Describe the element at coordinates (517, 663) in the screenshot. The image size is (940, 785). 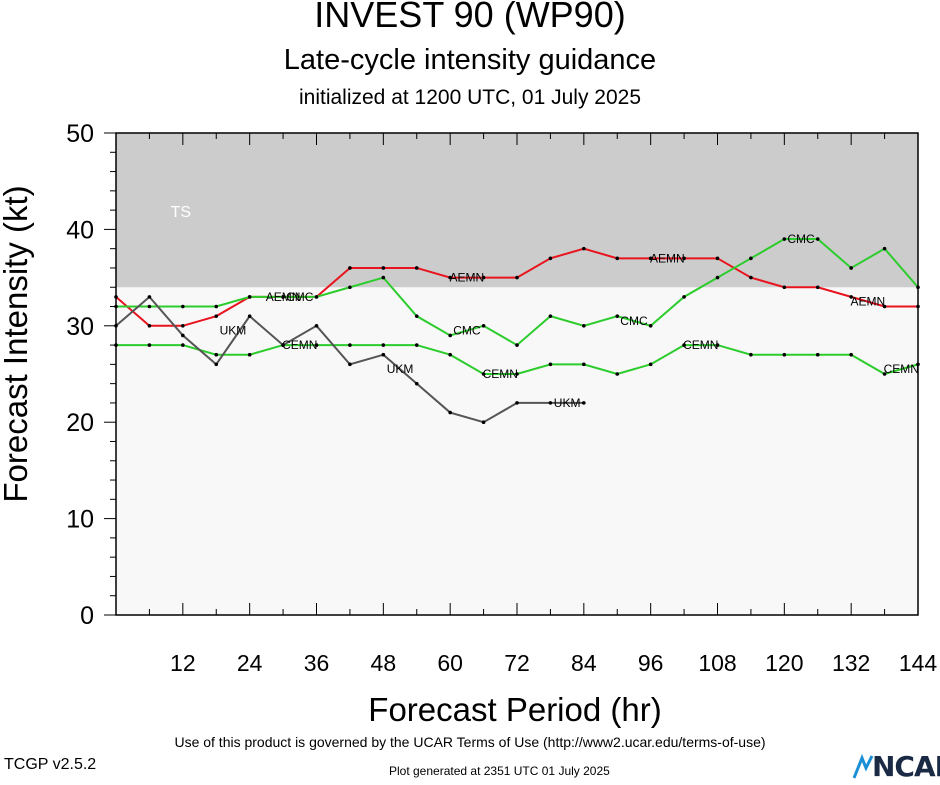
I see `x-tick-label: 72` at that location.